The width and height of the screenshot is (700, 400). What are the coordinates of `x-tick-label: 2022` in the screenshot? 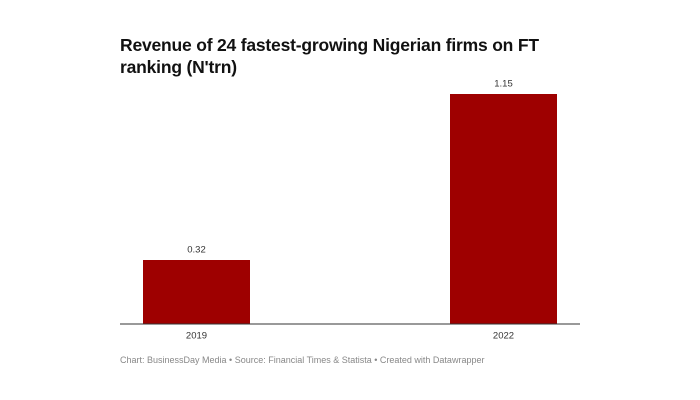 It's located at (503, 336).